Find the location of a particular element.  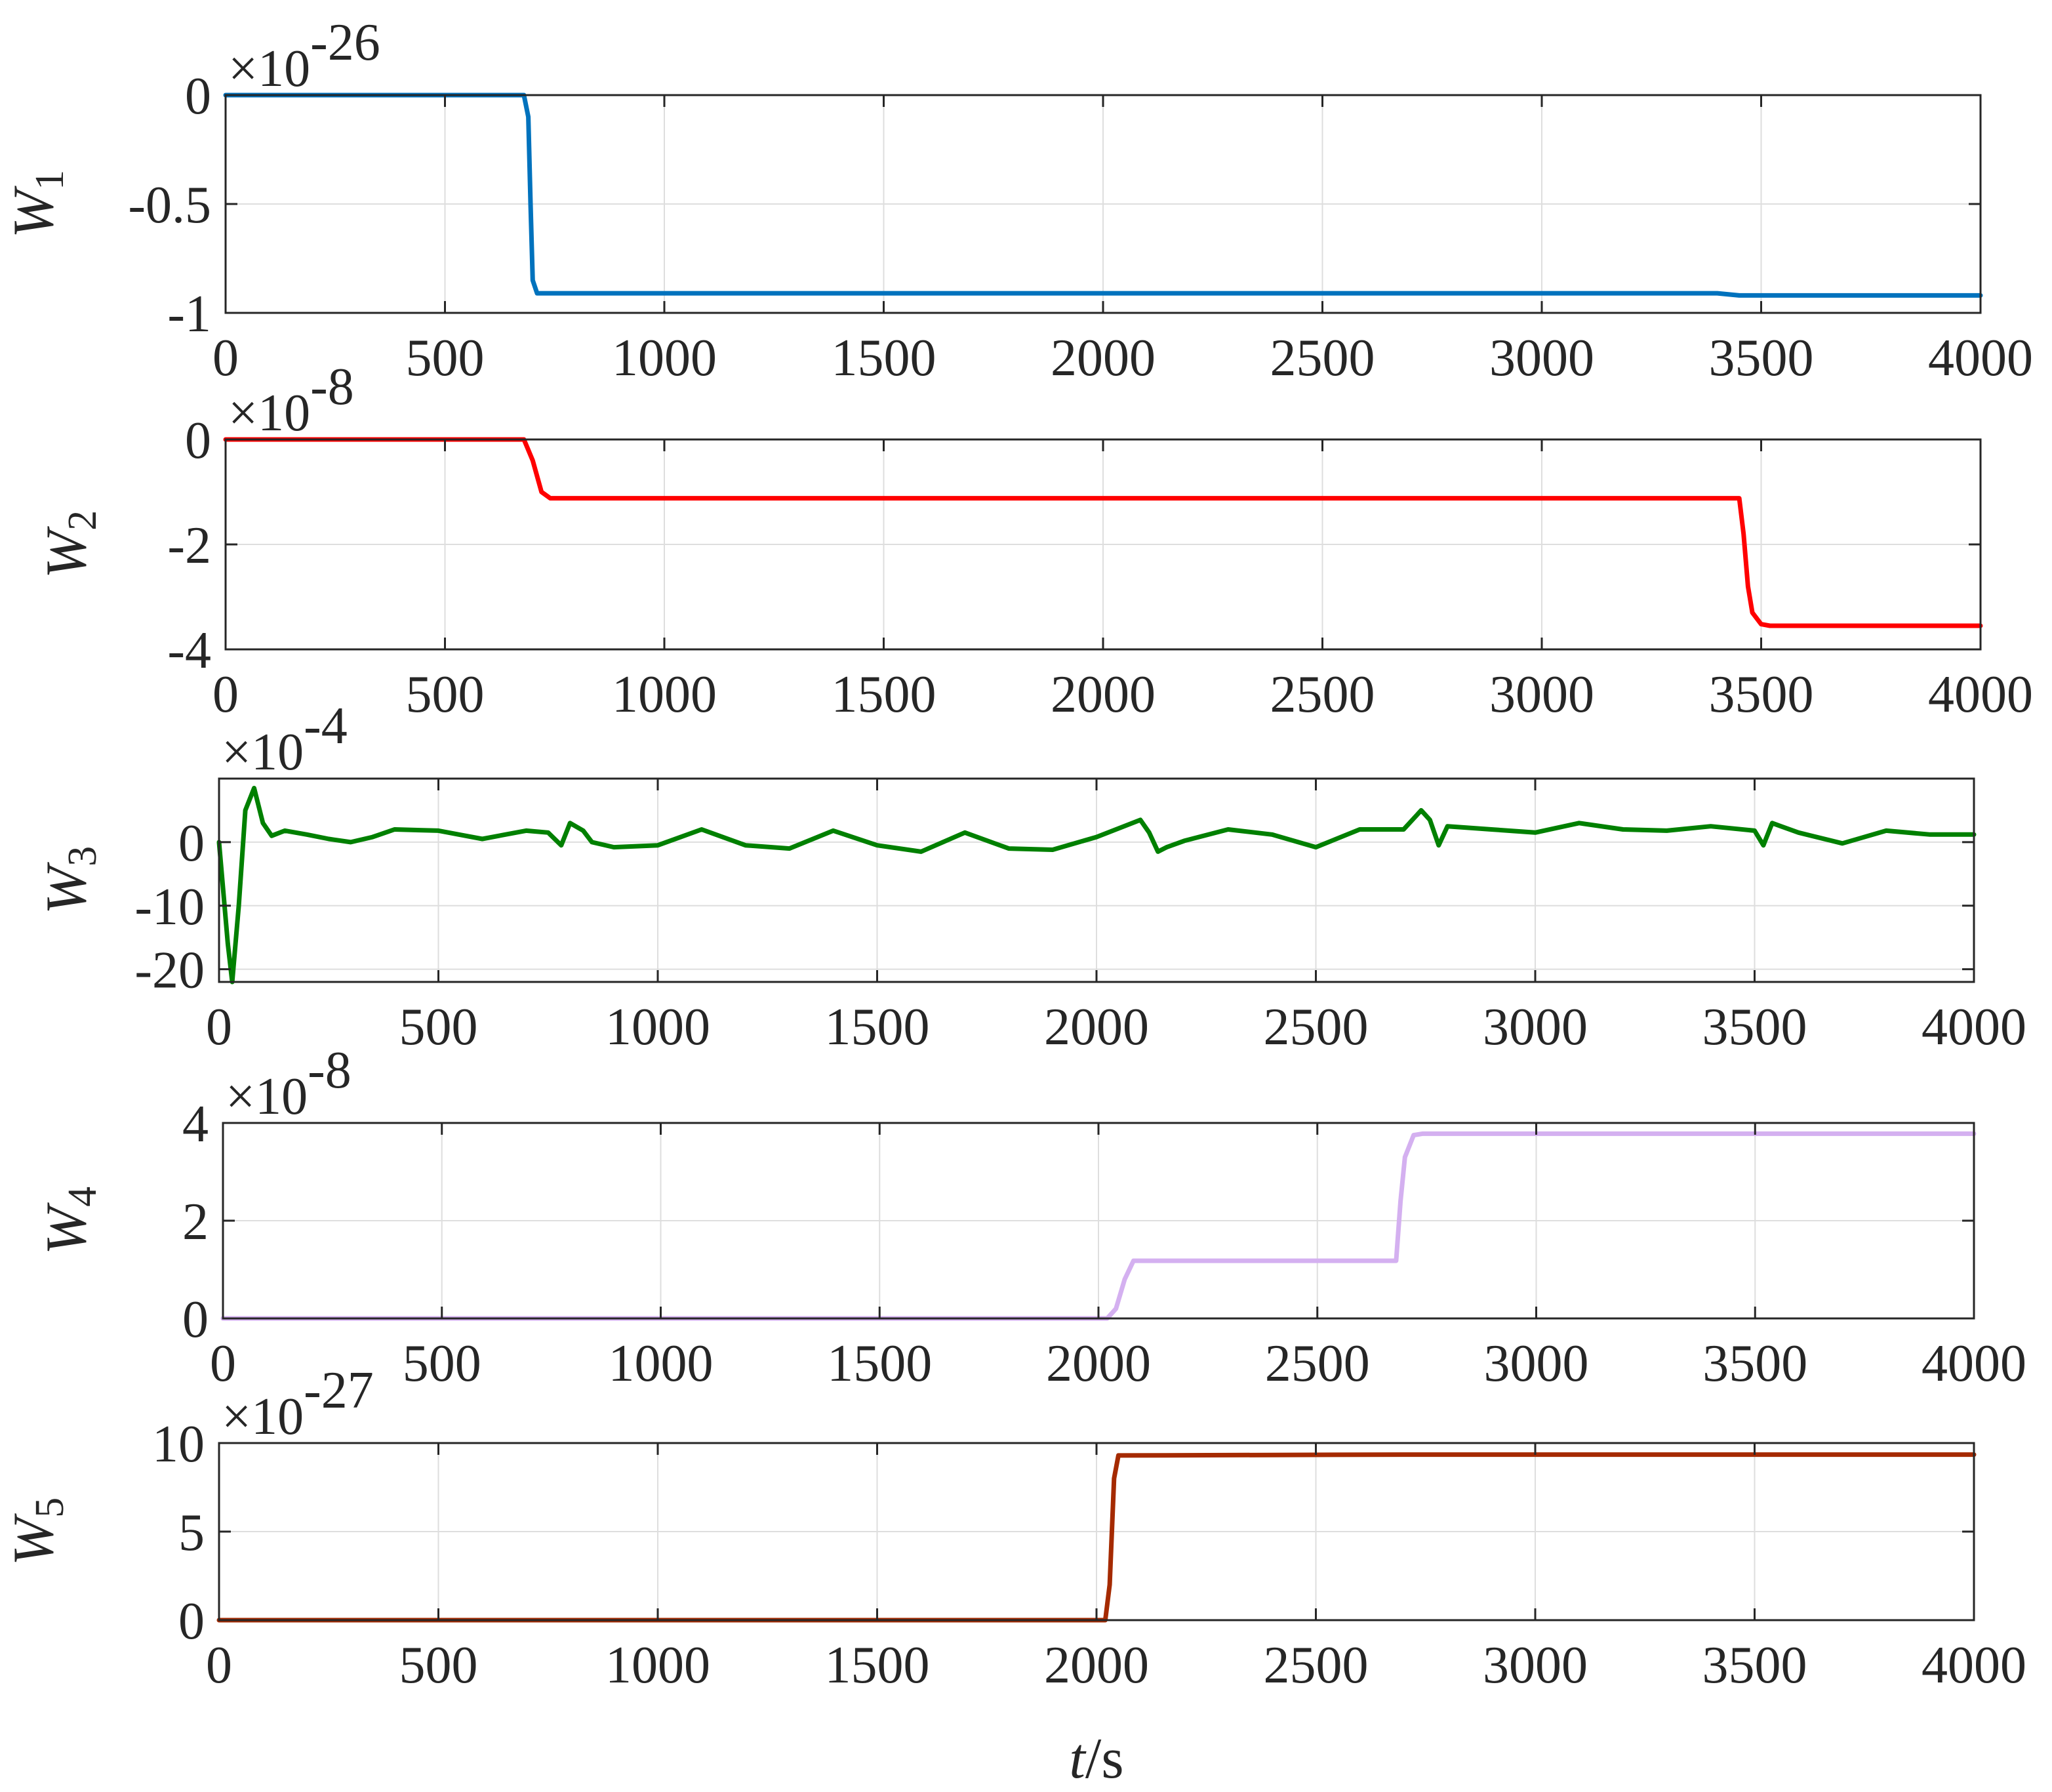

x-axis-label: t/s is located at coordinates (1096, 1759).